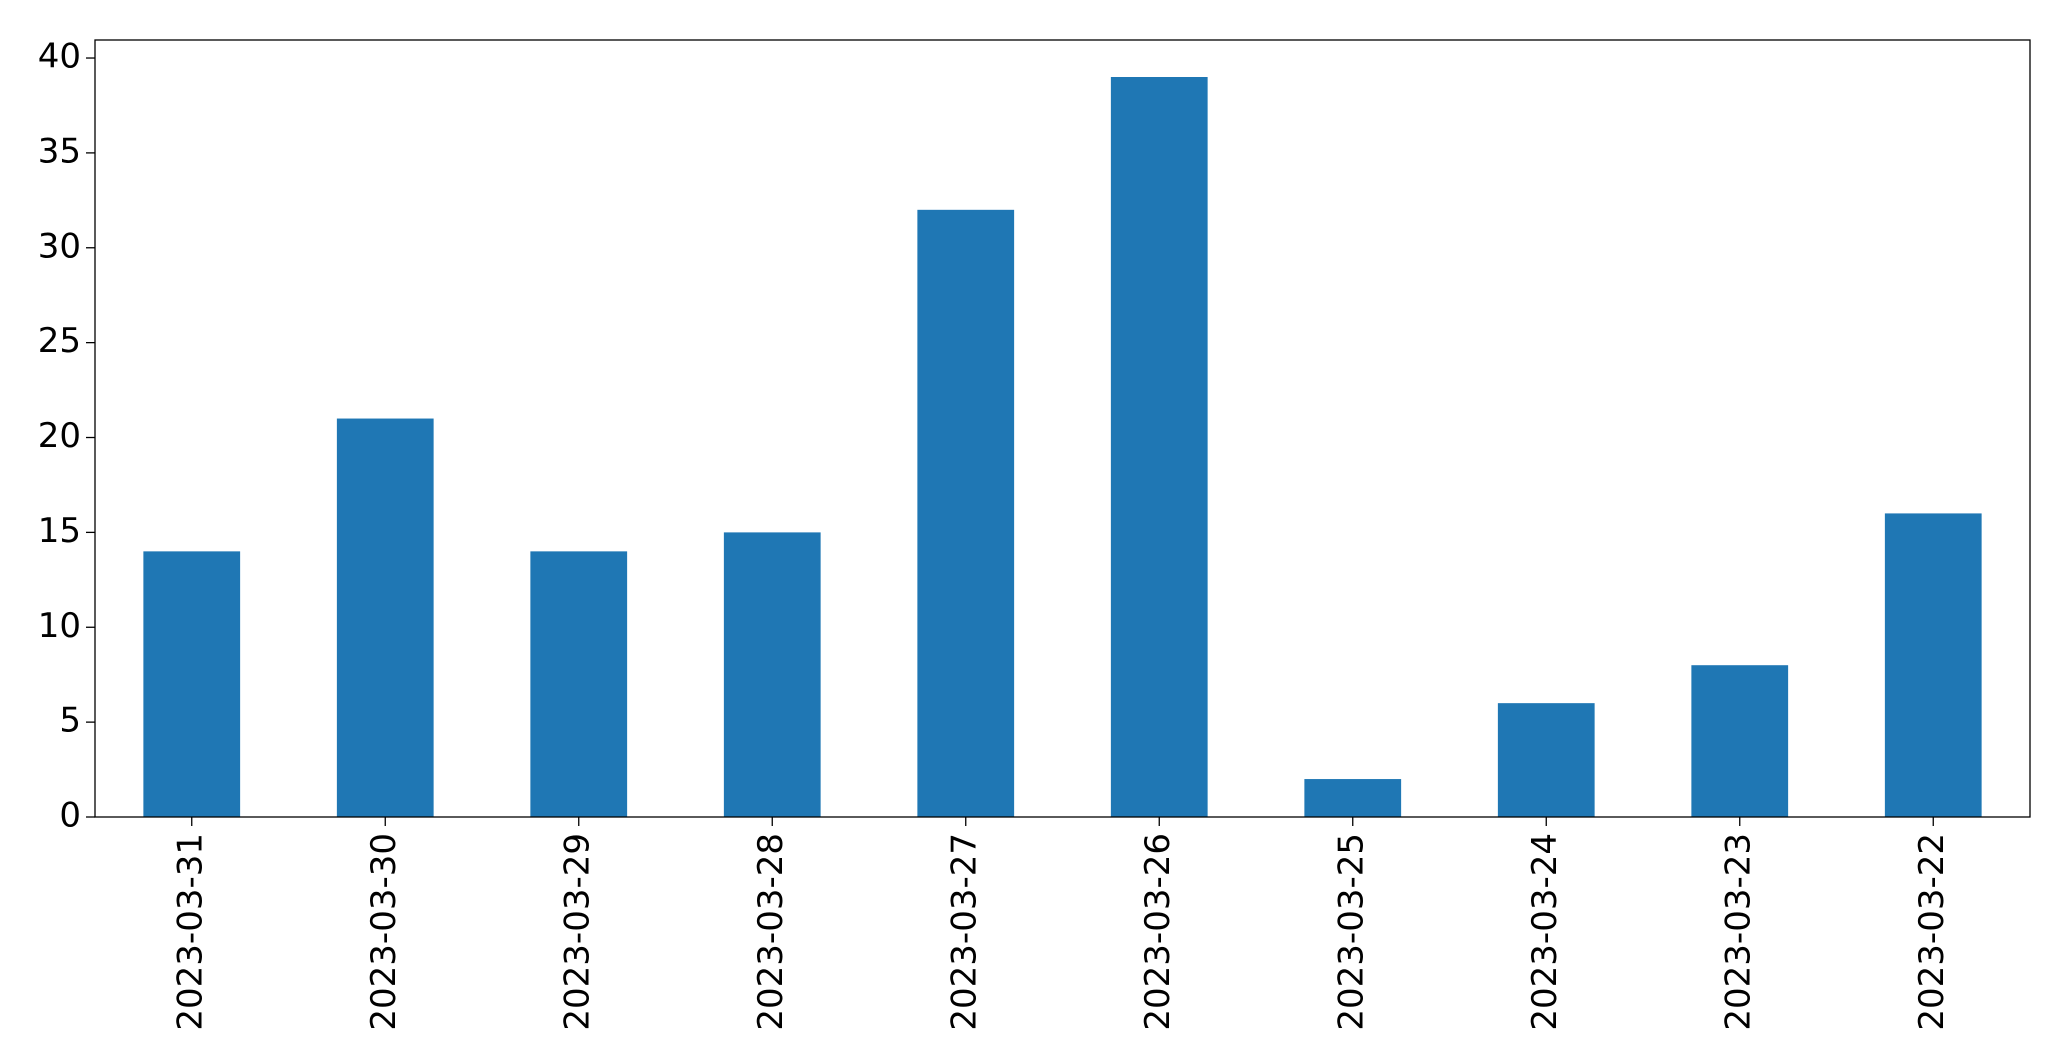 Image resolution: width=2071 pixels, height=1061 pixels. What do you see at coordinates (1932, 932) in the screenshot?
I see `x-tick-label: 2023-03-22` at bounding box center [1932, 932].